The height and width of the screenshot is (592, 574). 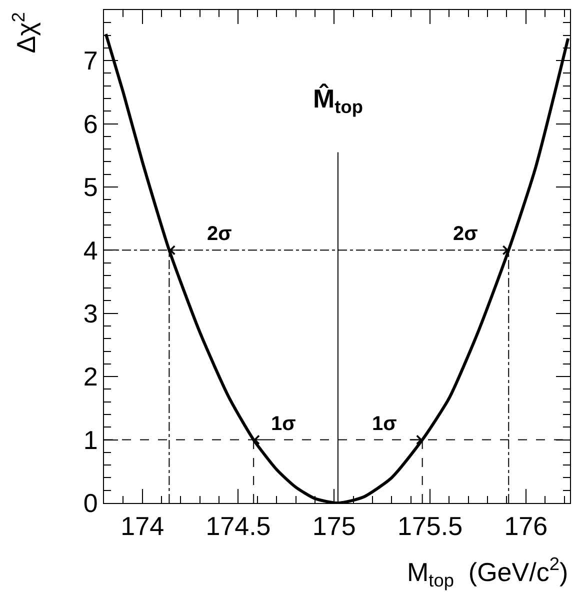 What do you see at coordinates (90, 61) in the screenshot?
I see `y-tick-label: 7` at bounding box center [90, 61].